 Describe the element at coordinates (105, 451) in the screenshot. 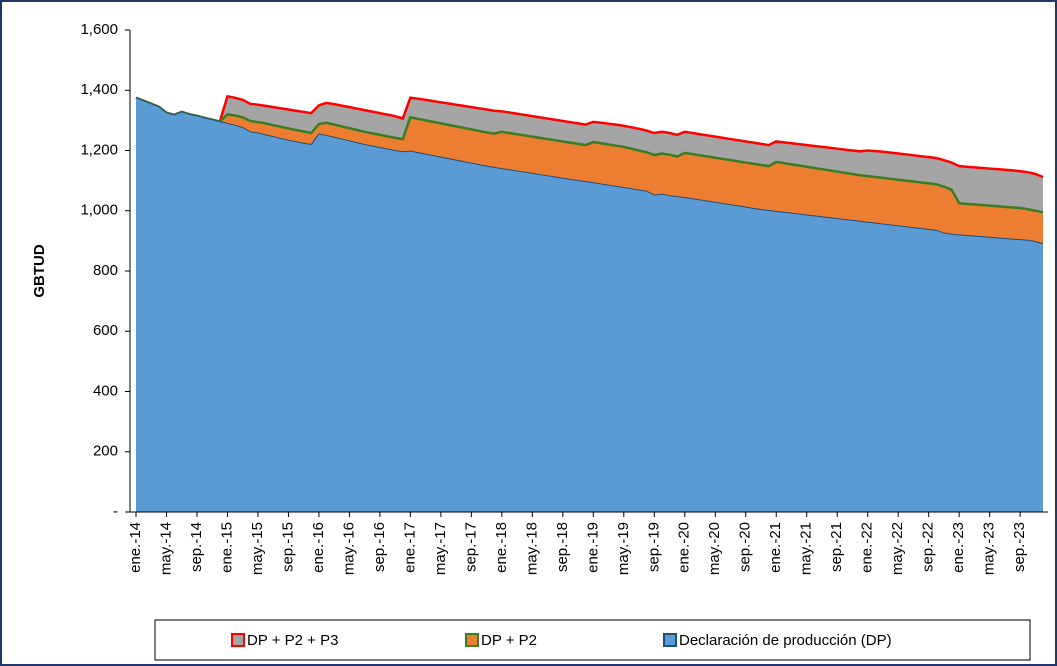

I see `y-tick-label: 200` at that location.